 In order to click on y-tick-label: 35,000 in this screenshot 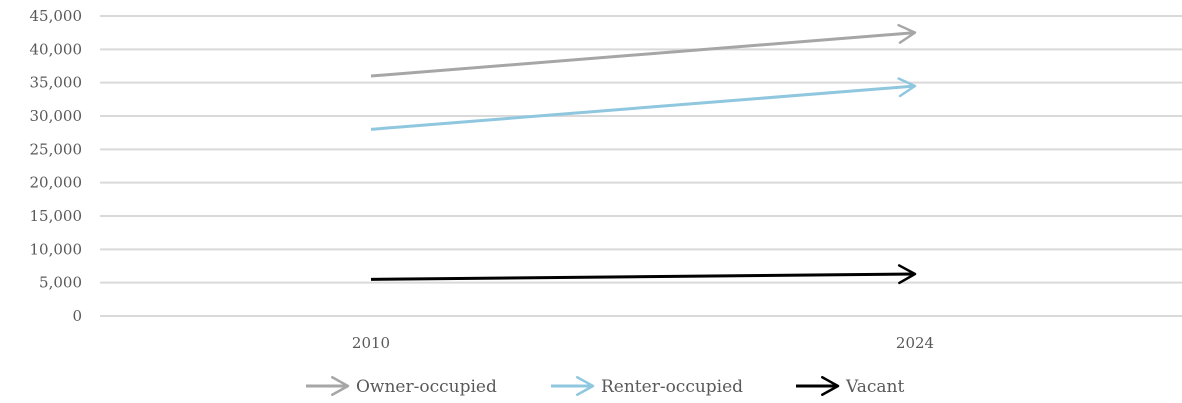, I will do `click(56, 83)`.